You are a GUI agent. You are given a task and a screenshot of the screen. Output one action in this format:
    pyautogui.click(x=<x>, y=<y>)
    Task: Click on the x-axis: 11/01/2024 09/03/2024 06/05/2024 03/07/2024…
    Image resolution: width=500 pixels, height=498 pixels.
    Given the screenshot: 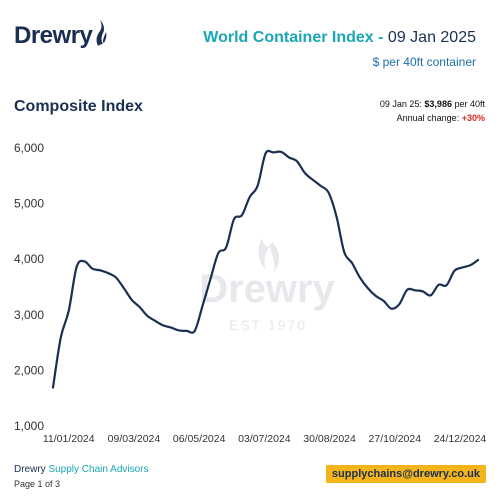 What is the action you would take?
    pyautogui.click(x=265, y=439)
    